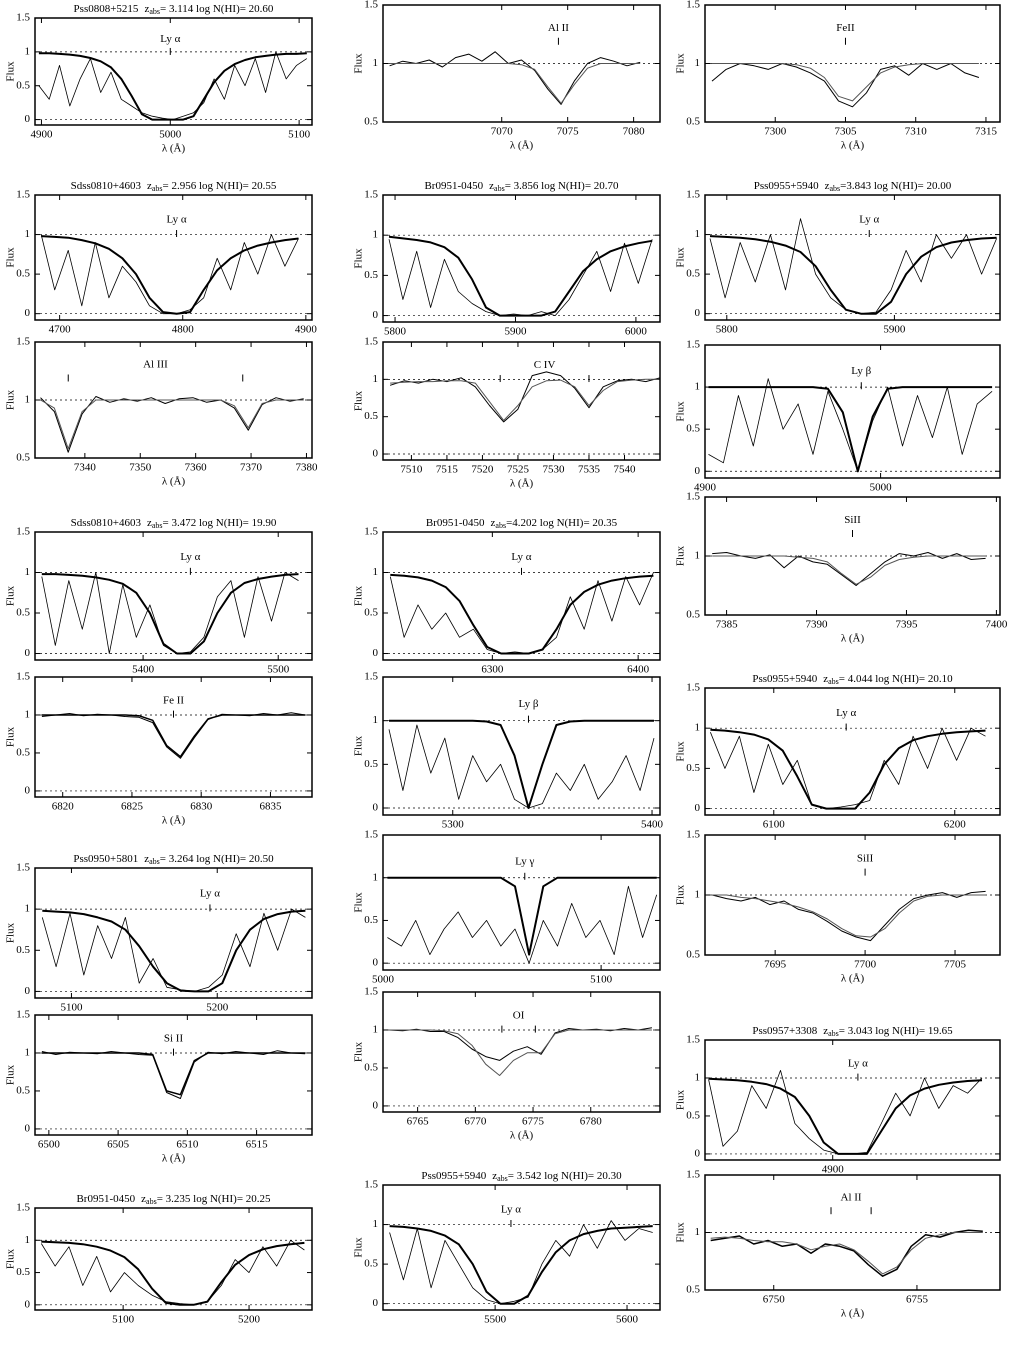 The image size is (1011, 1347). I want to click on x-tick-label: 6500, so click(49, 1145).